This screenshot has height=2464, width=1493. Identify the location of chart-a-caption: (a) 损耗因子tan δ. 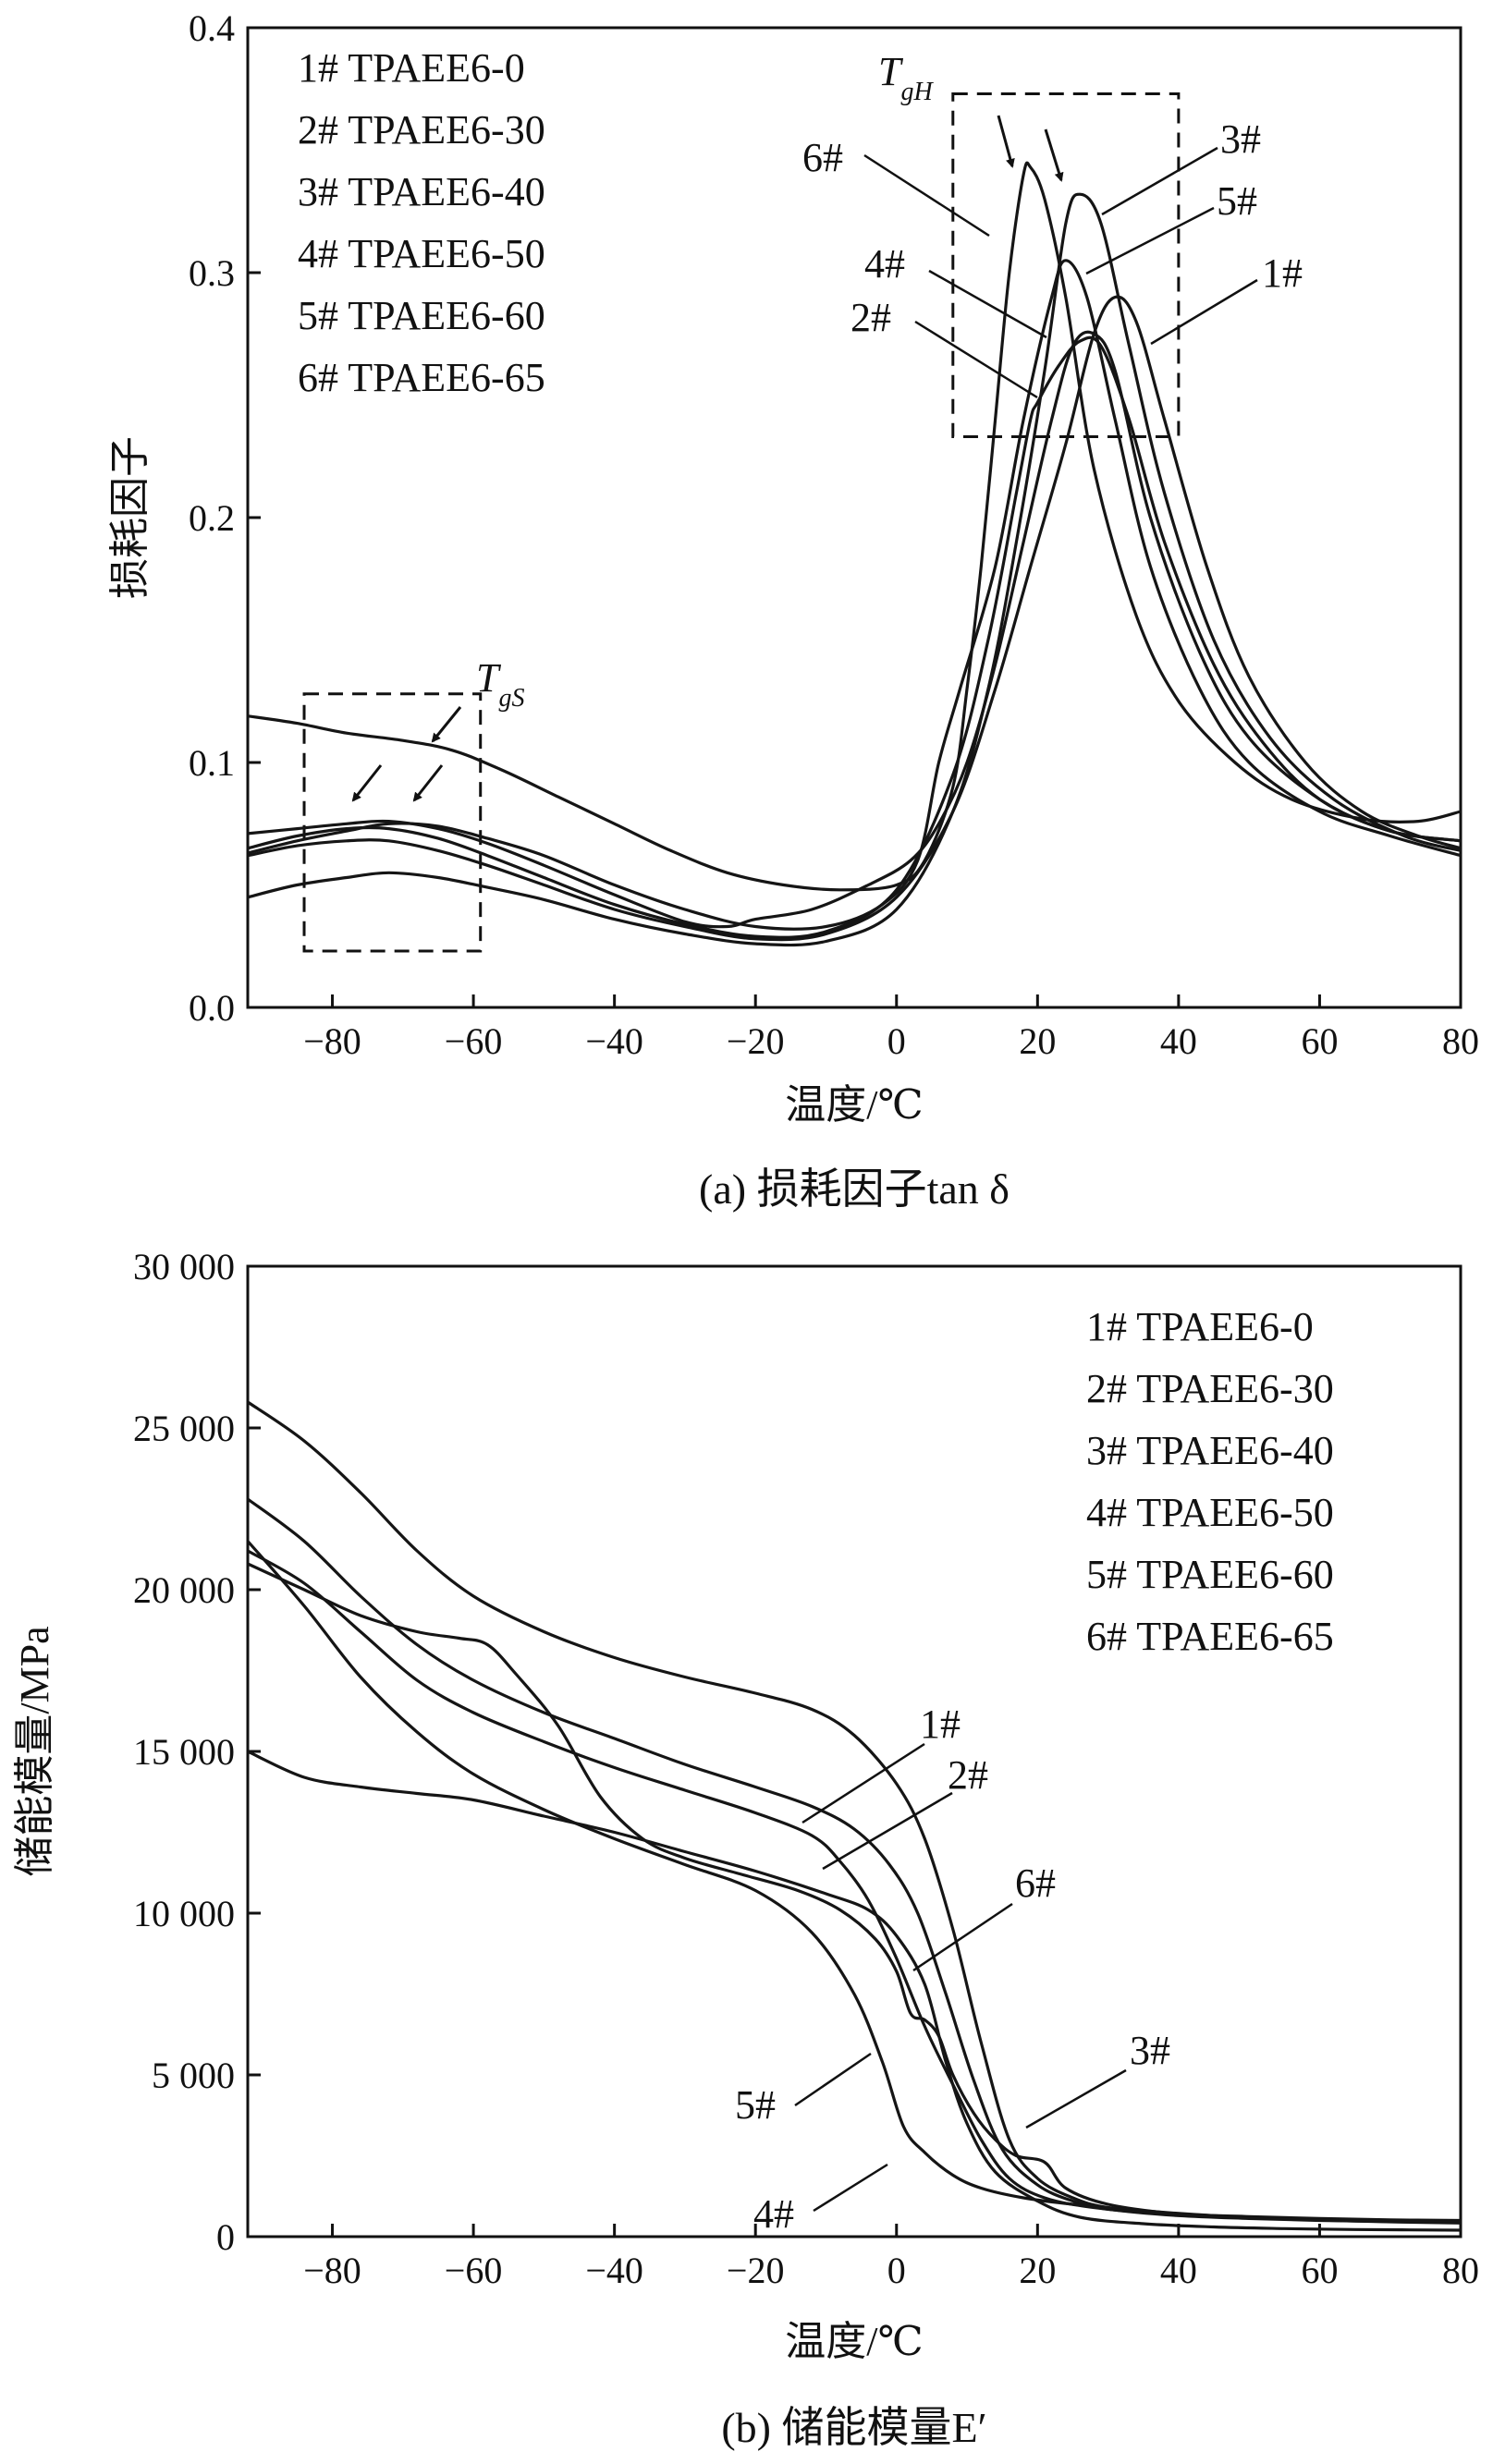
(854, 1189).